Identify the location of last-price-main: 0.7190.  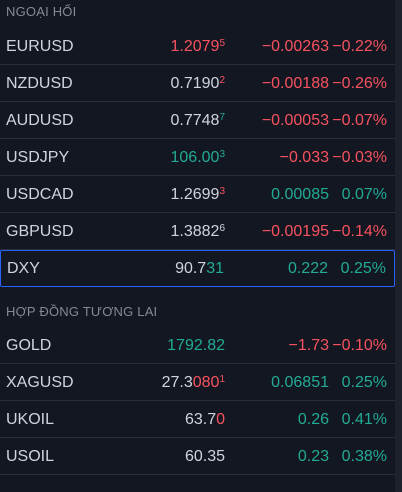
(195, 83).